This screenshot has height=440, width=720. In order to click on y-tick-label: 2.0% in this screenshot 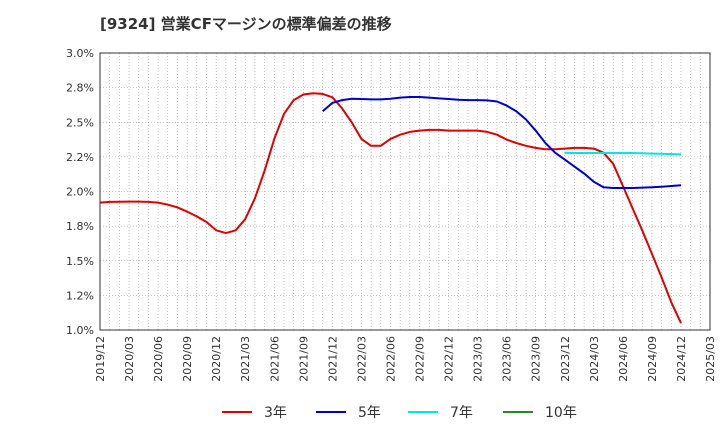, I will do `click(80, 192)`.